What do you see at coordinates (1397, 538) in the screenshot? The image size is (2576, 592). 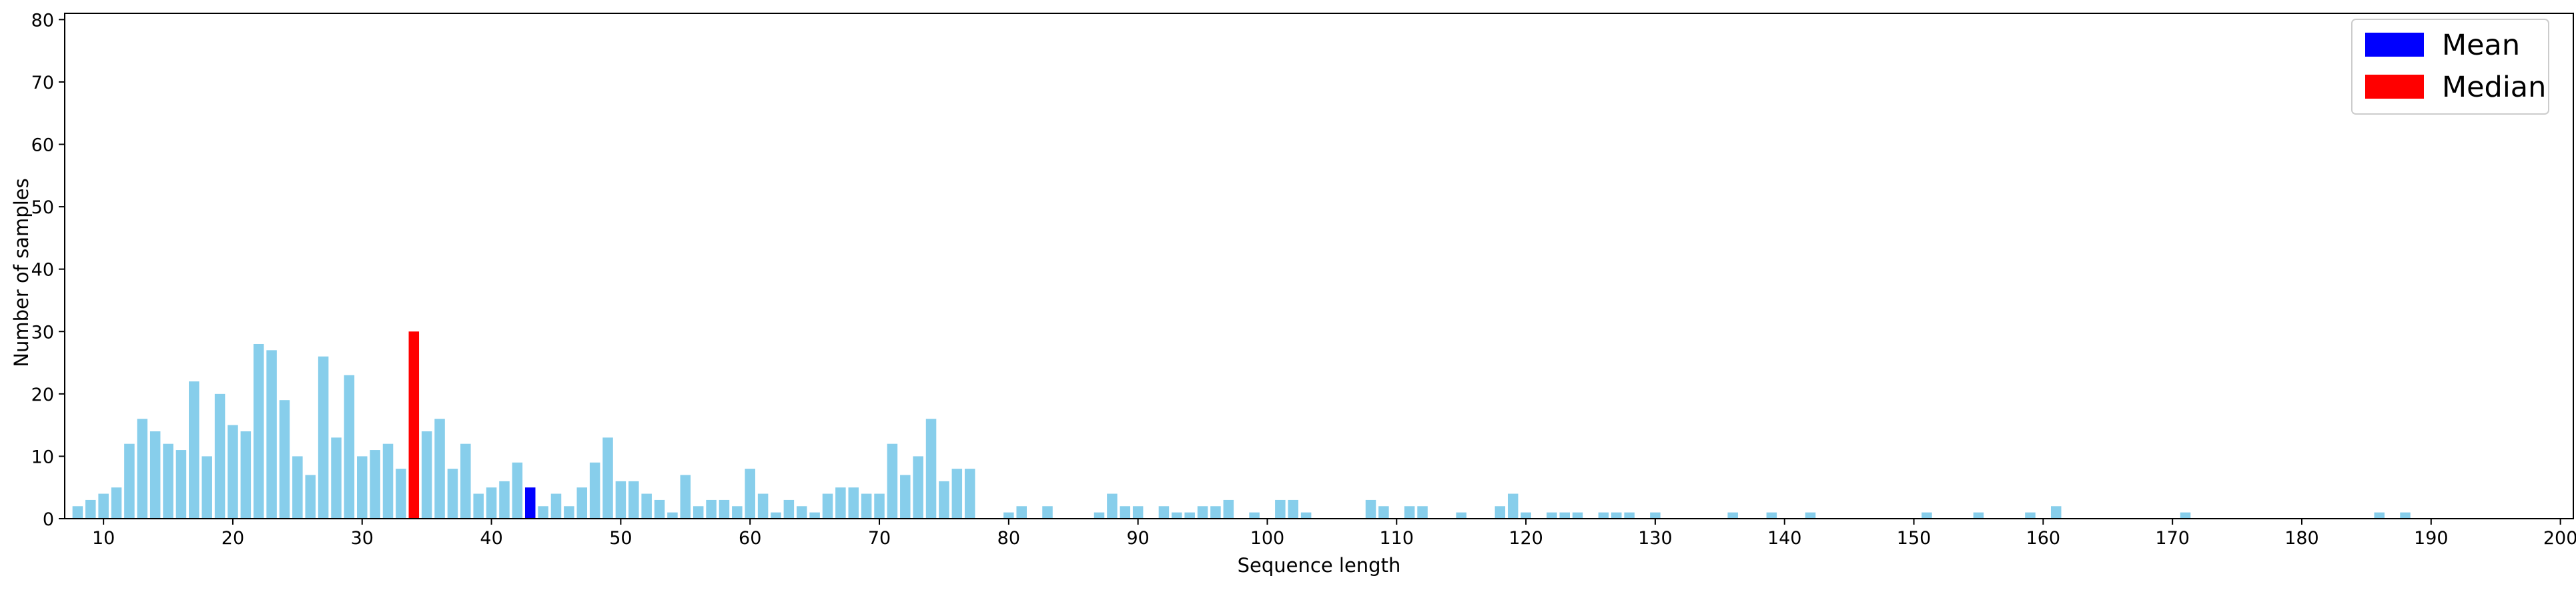 I see `x-tick-label: 110` at bounding box center [1397, 538].